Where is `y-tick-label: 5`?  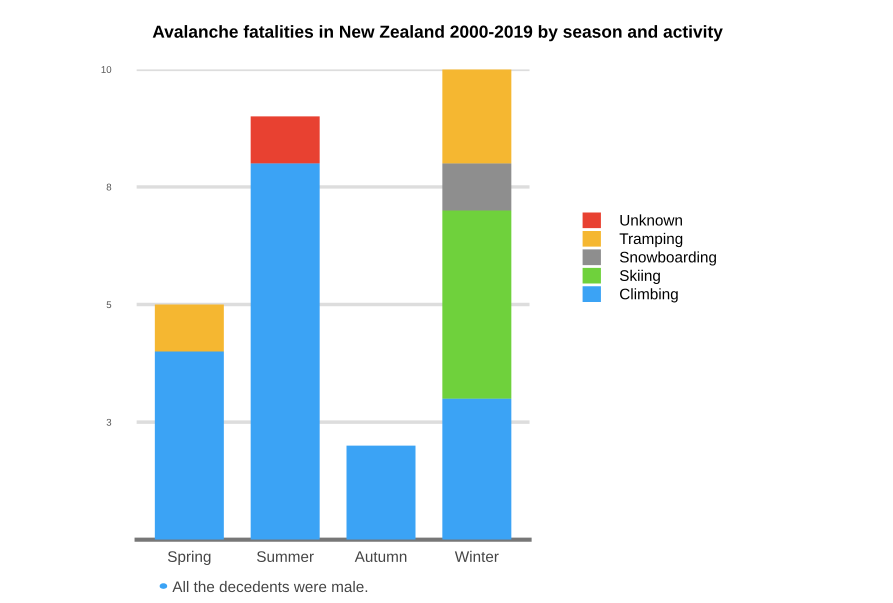
y-tick-label: 5 is located at coordinates (109, 304).